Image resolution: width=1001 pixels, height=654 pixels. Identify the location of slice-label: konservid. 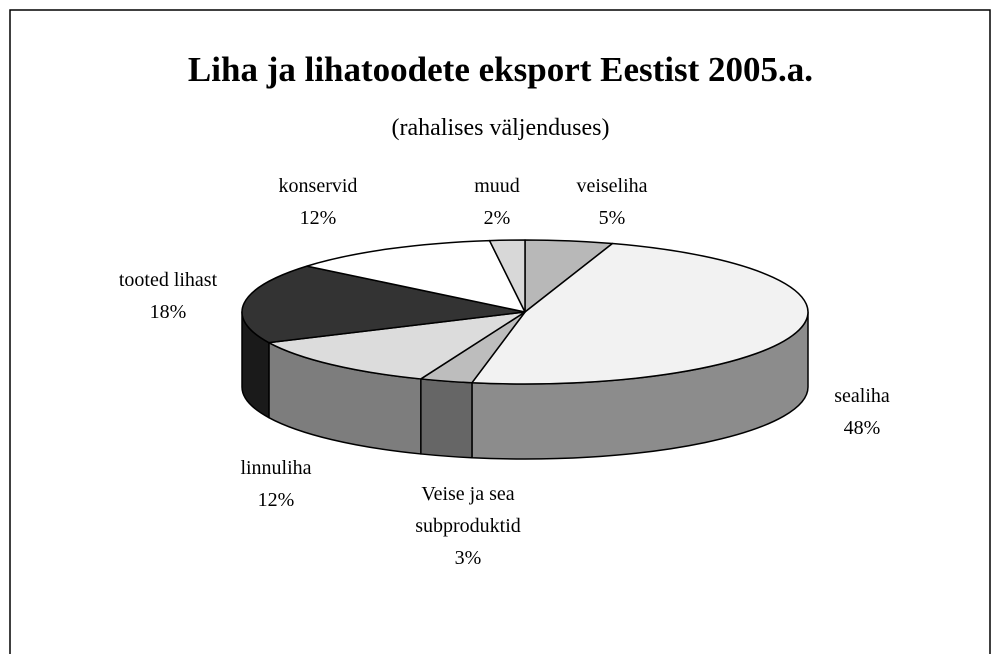
(318, 186).